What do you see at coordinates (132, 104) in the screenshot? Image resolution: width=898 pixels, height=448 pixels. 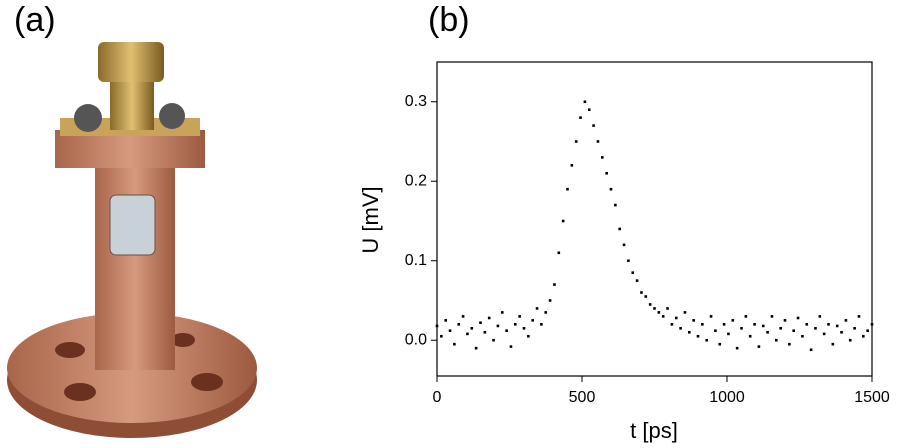 I see `connector` at bounding box center [132, 104].